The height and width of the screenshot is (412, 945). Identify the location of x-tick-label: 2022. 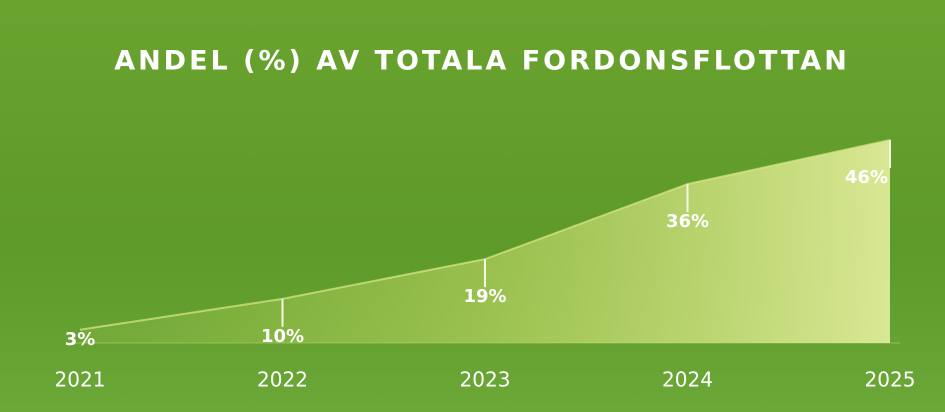
(282, 380).